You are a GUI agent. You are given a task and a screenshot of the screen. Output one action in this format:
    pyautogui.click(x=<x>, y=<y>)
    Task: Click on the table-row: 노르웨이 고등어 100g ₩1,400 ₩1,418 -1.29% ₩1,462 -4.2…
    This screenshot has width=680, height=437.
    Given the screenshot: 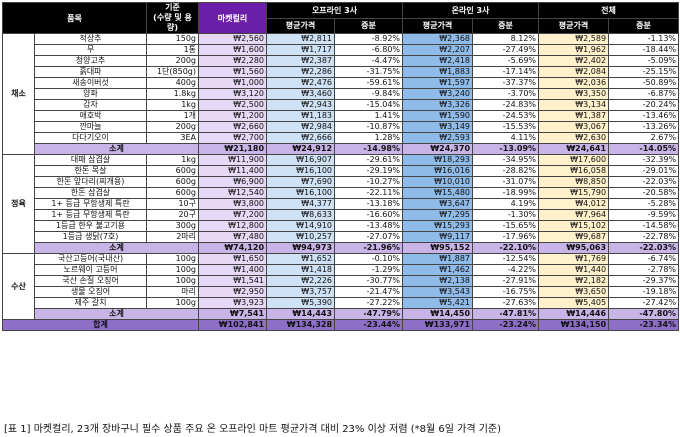 What is the action you would take?
    pyautogui.click(x=341, y=270)
    